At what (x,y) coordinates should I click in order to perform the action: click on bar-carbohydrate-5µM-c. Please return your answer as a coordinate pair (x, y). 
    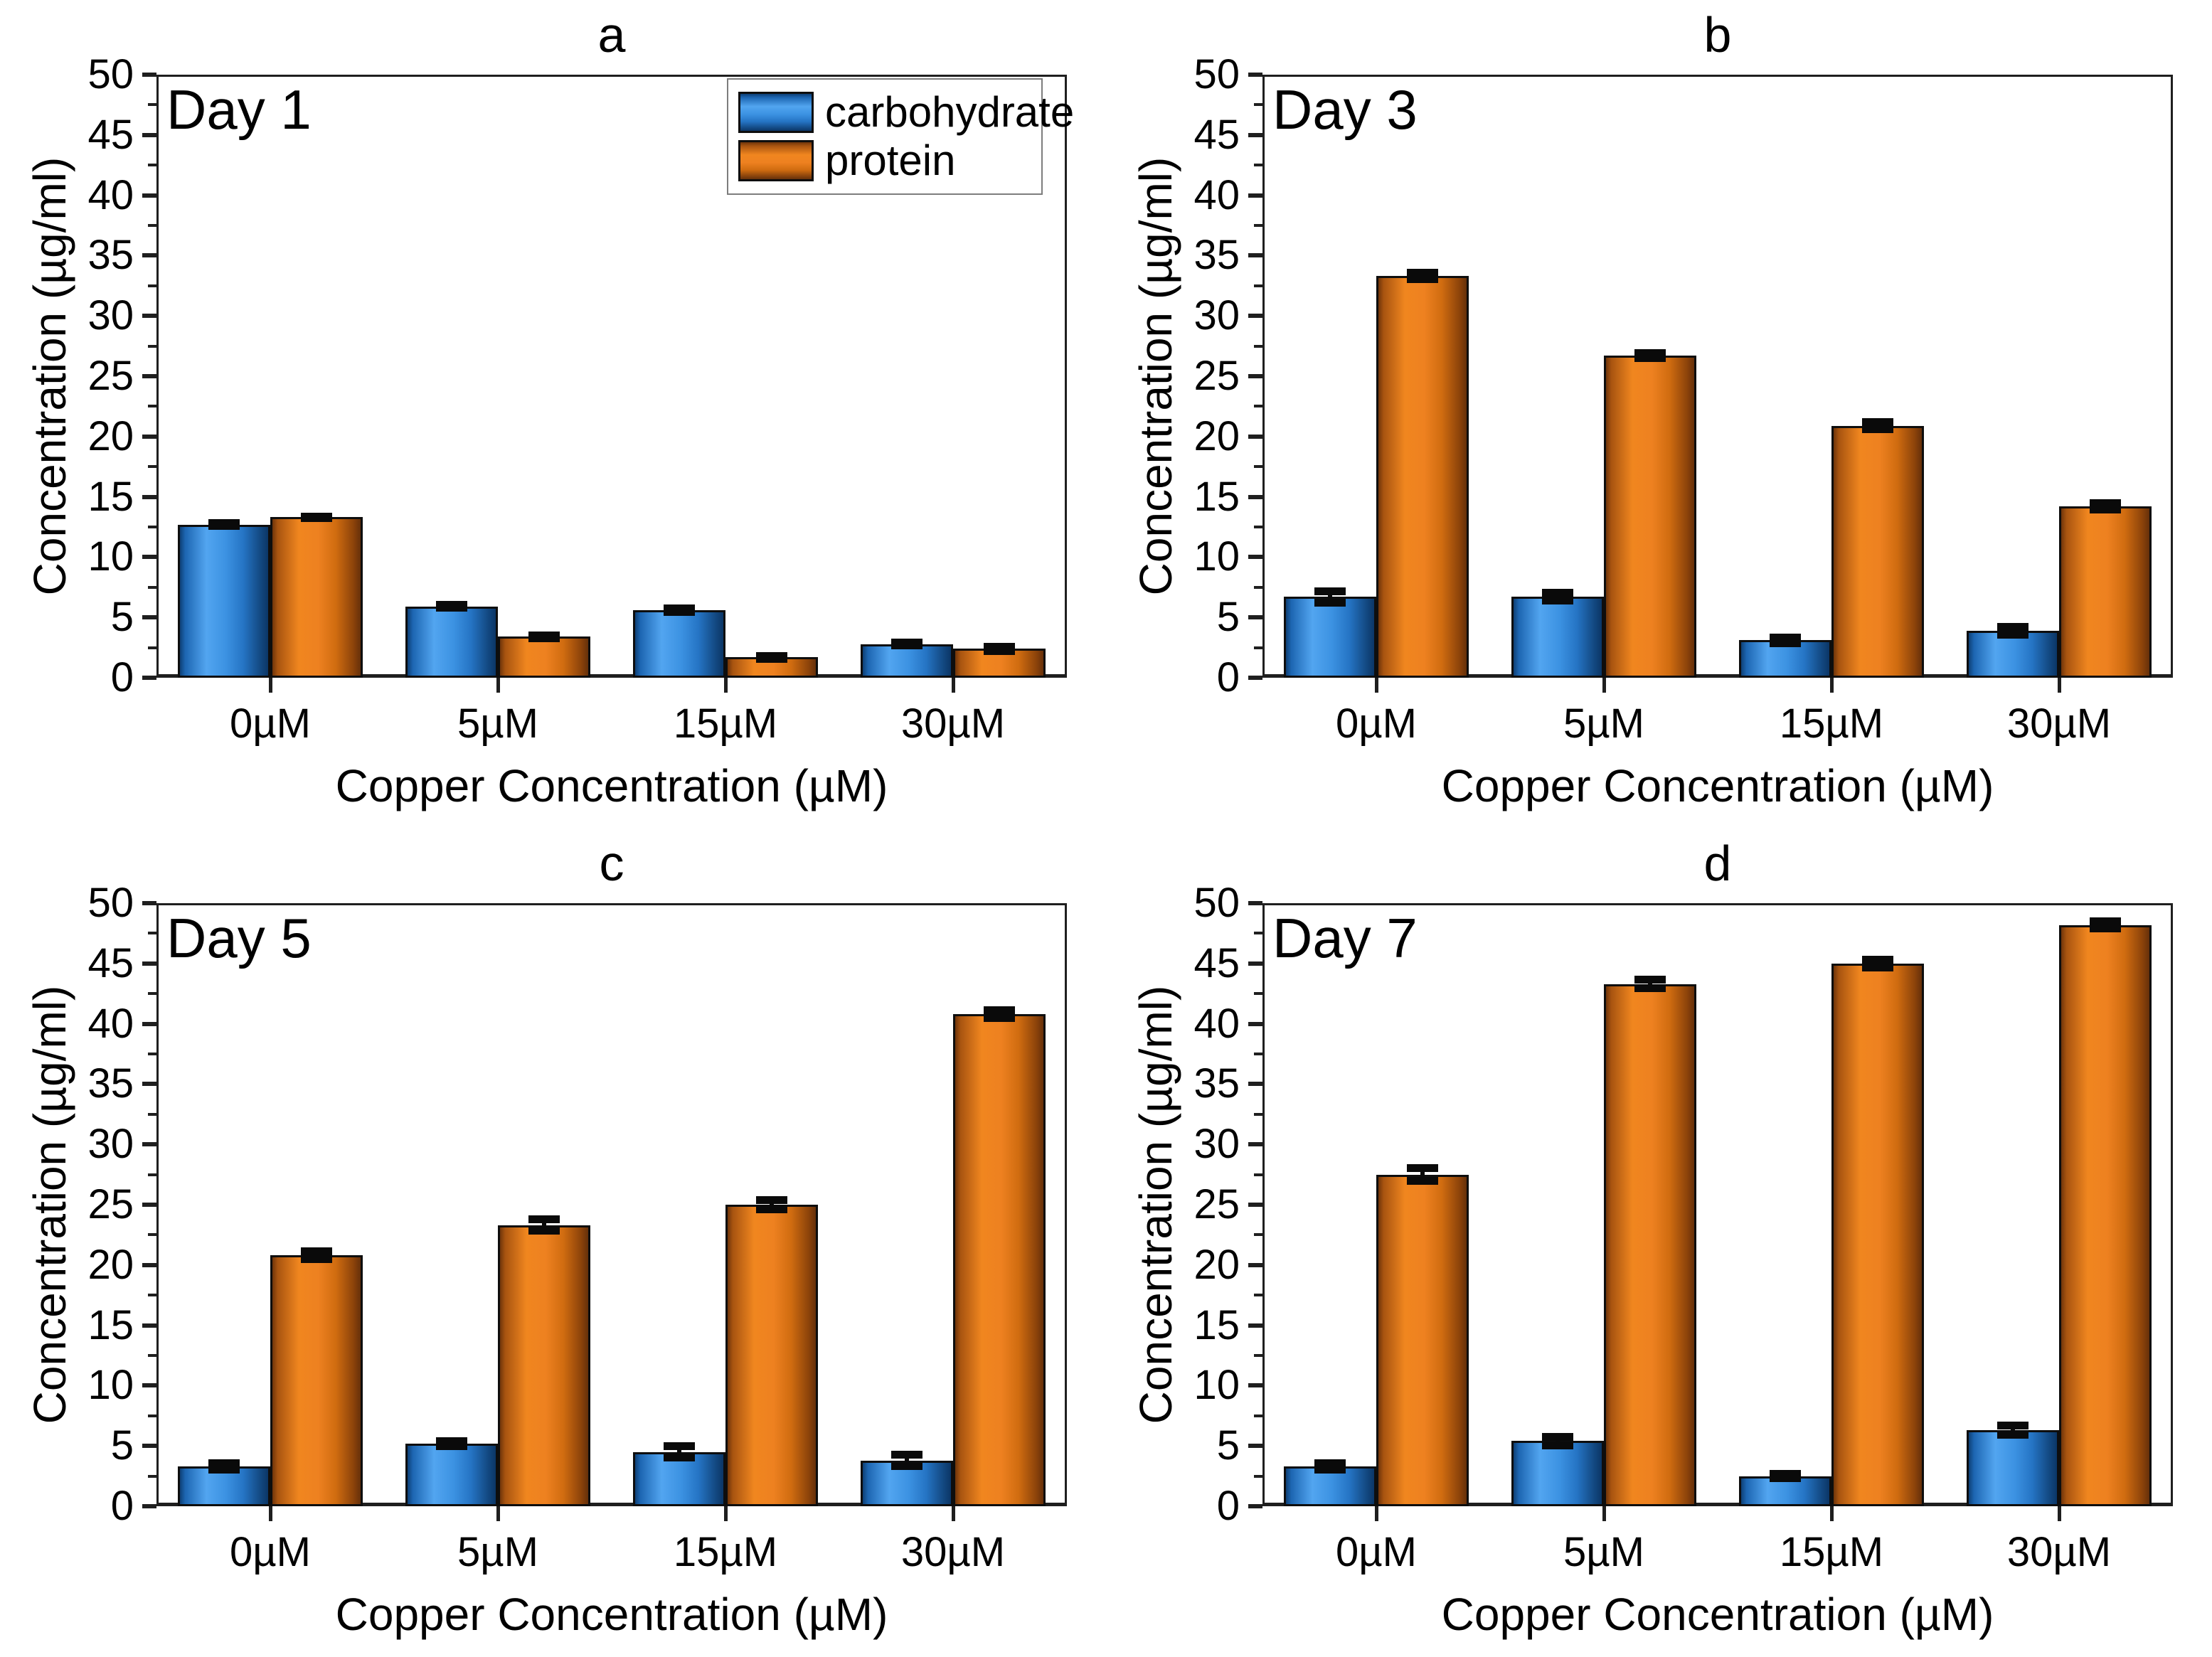
    Looking at the image, I should click on (451, 1474).